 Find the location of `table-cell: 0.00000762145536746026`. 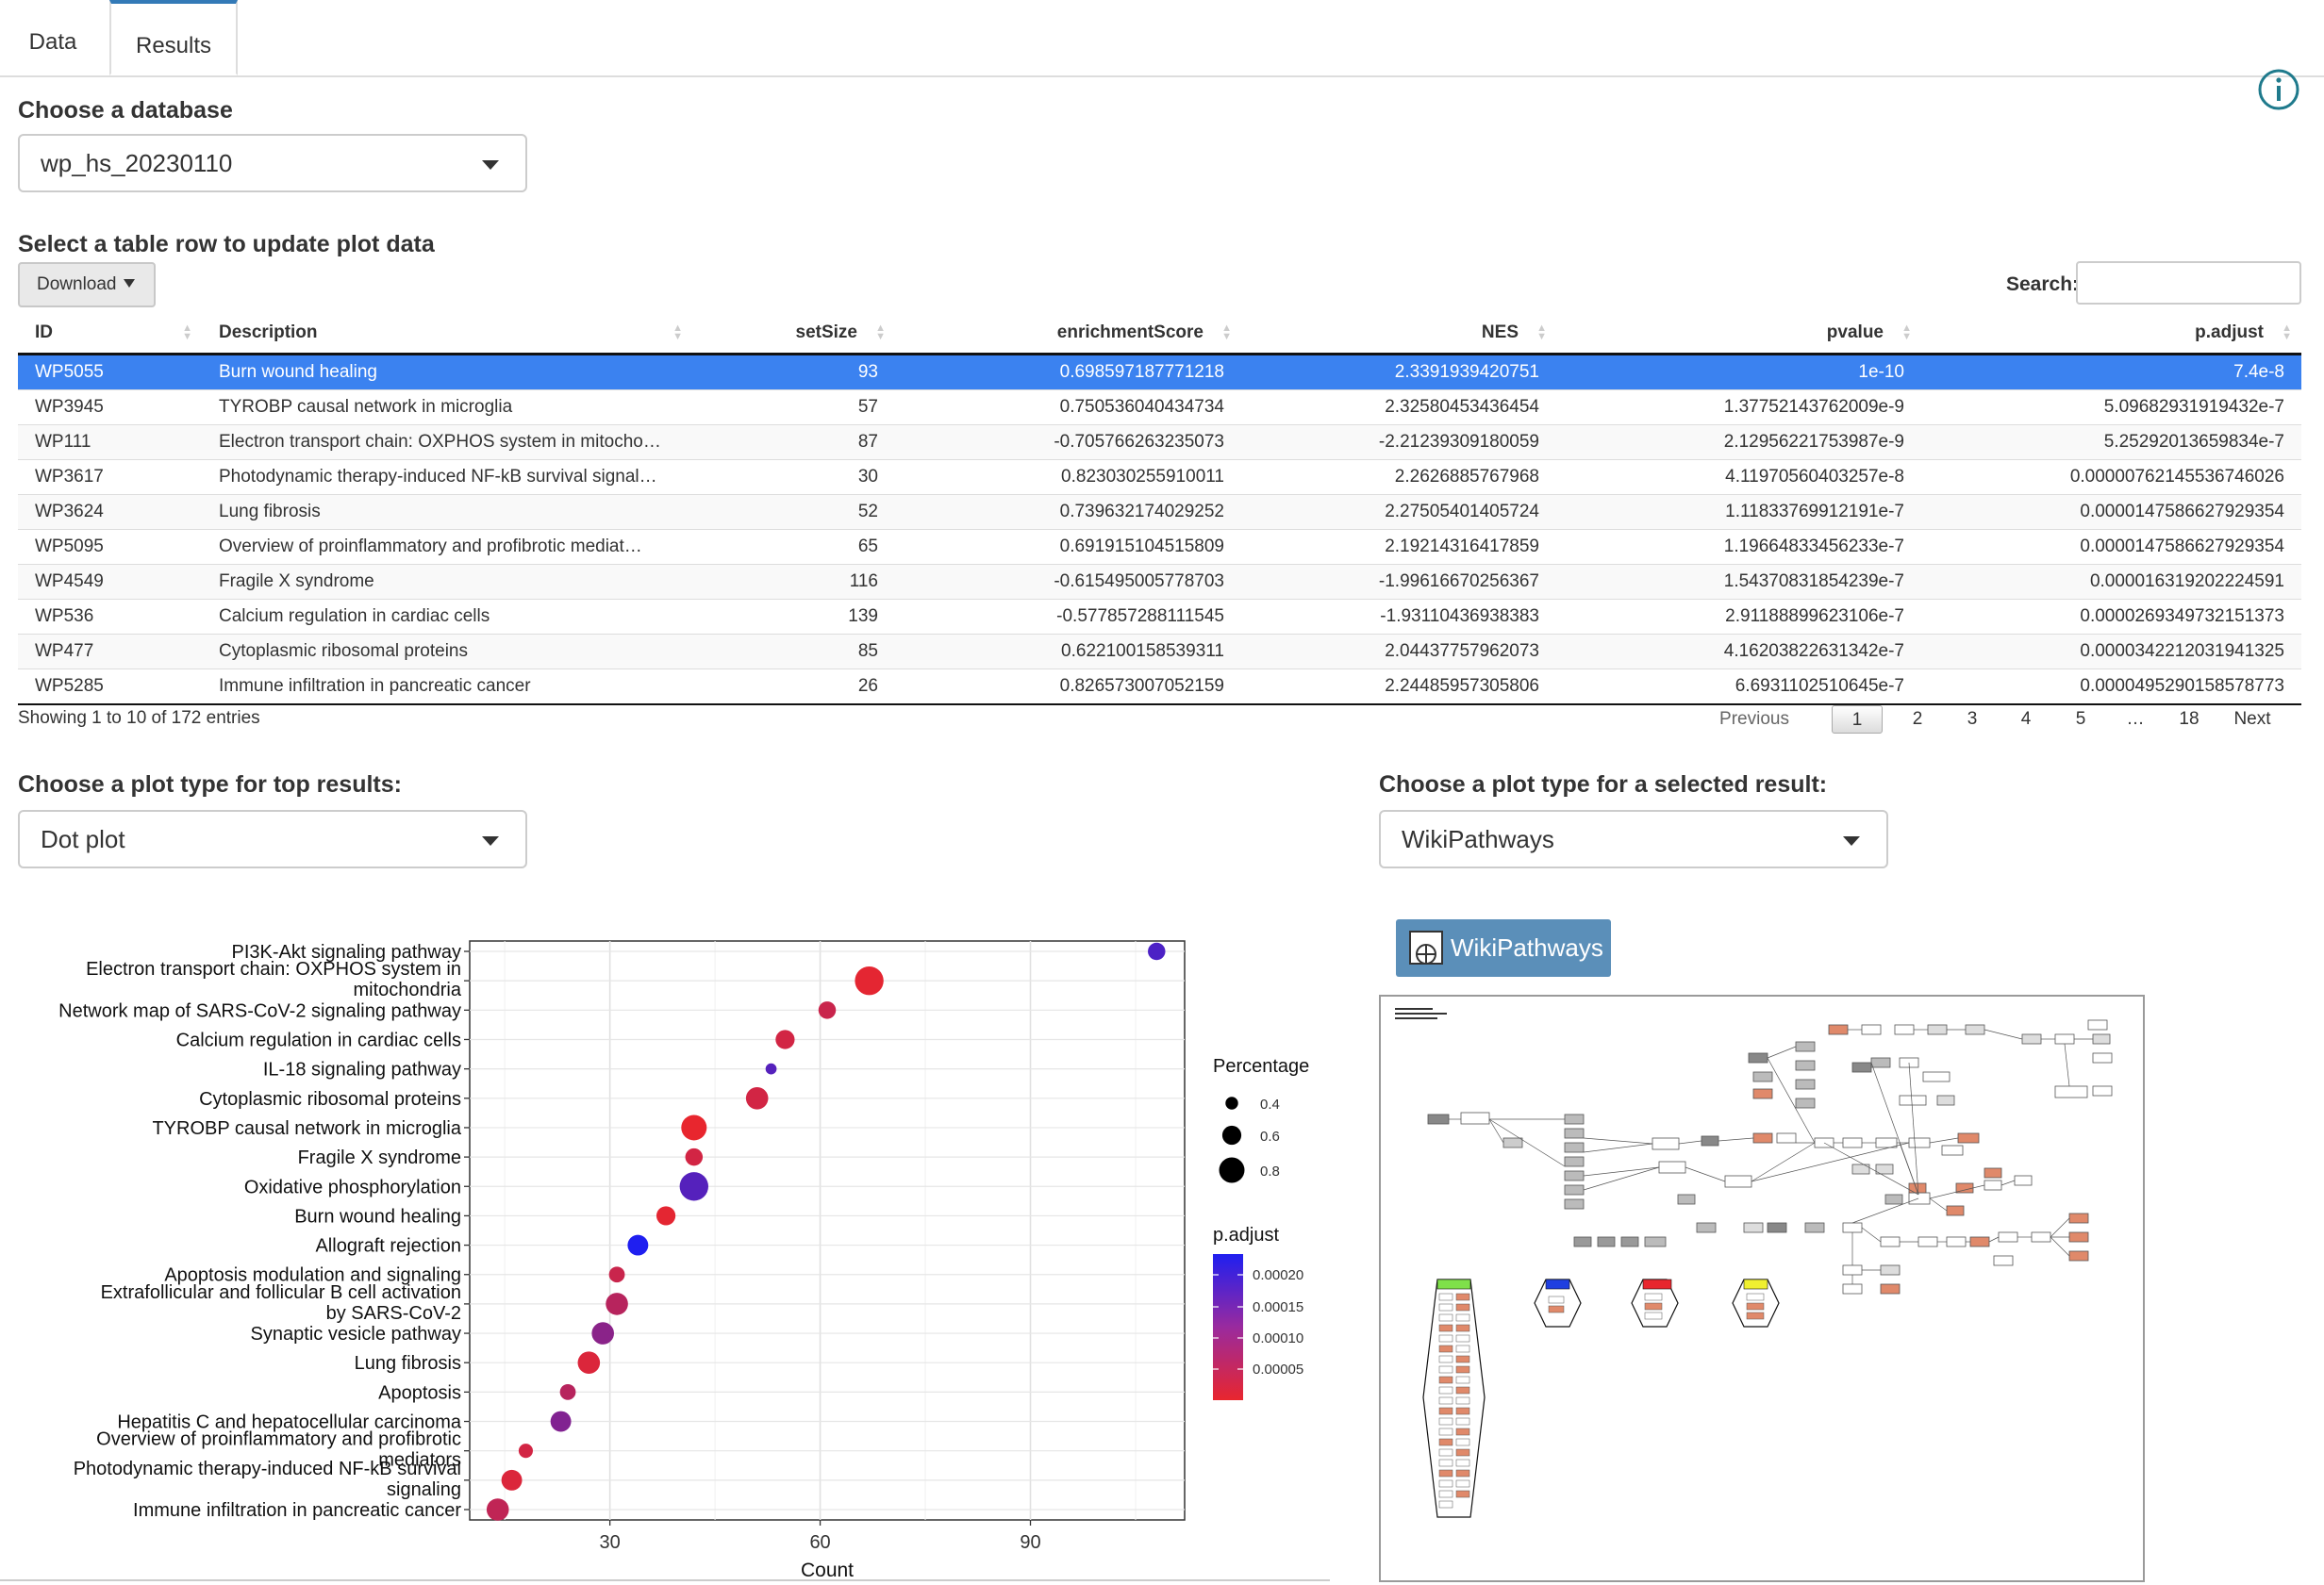

table-cell: 0.00000762145536746026 is located at coordinates (2111, 477).